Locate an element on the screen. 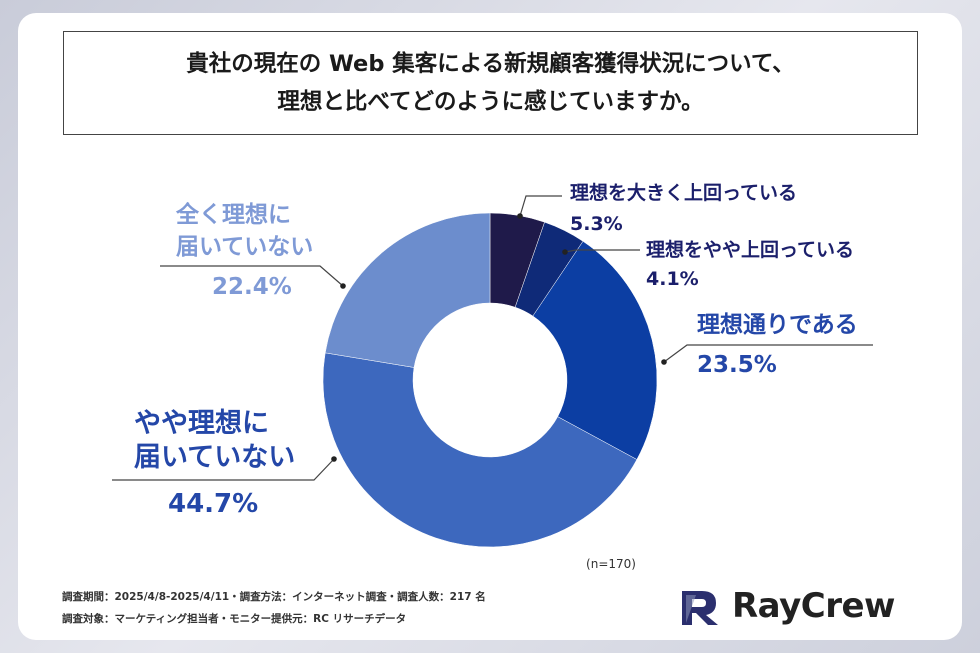 The height and width of the screenshot is (653, 980). slice-label: 理想通りである is located at coordinates (777, 325).